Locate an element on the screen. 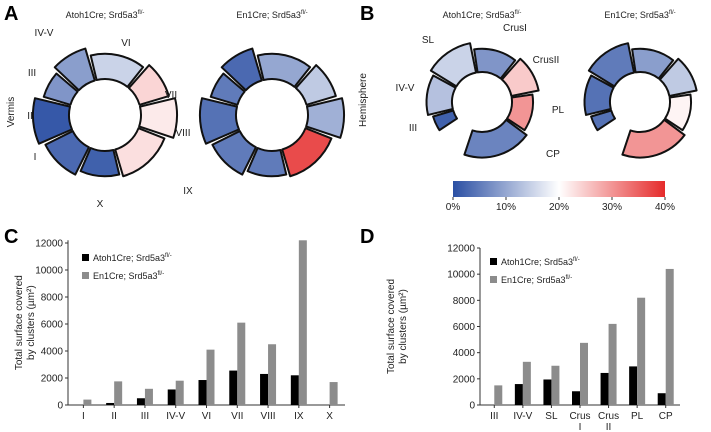 The image size is (711, 432). lobule-label: VIII is located at coordinates (182, 133).